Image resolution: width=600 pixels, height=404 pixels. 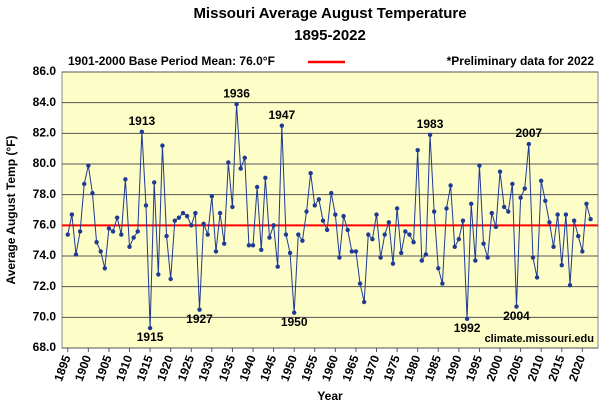 I want to click on y-axis-label: Average August Temp (°F), so click(x=11, y=209).